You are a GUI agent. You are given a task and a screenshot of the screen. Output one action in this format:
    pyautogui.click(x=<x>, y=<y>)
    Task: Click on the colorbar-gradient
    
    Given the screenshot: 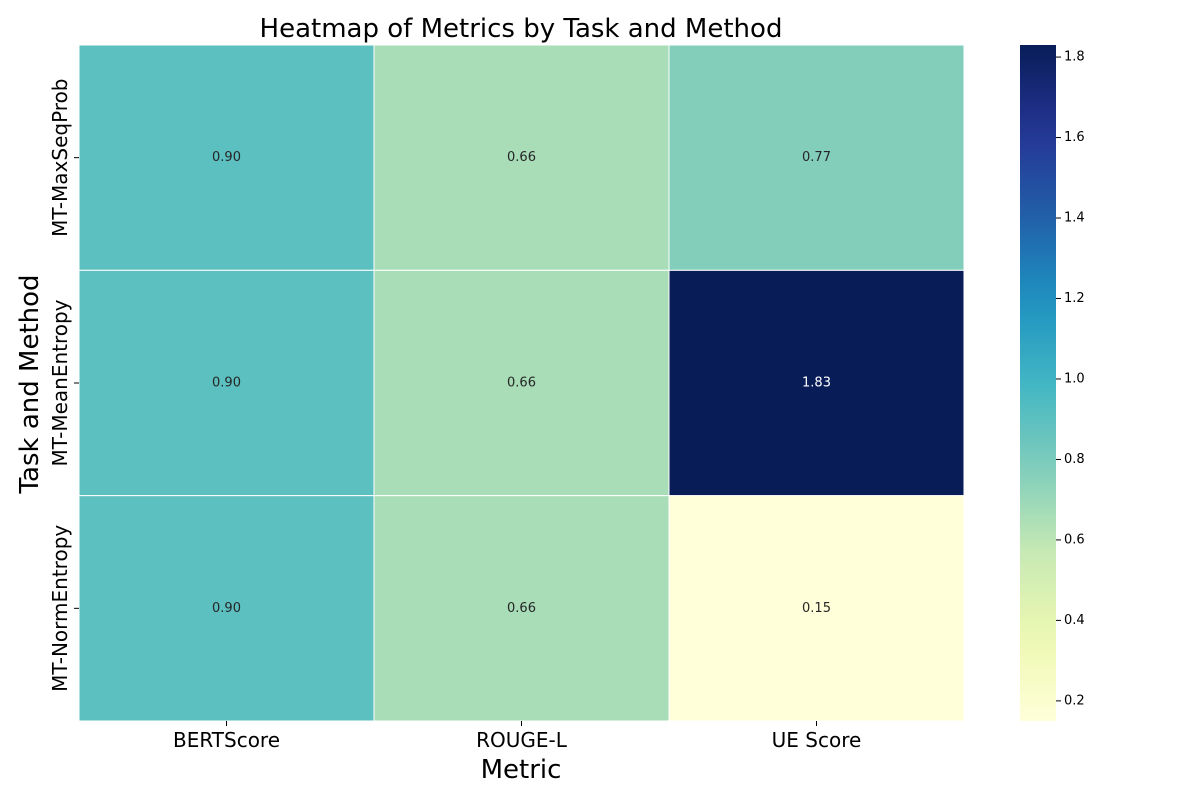 What is the action you would take?
    pyautogui.click(x=1038, y=383)
    